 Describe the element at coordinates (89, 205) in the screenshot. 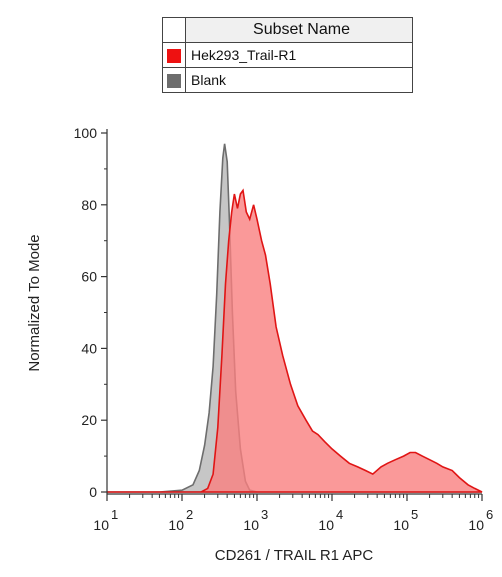

I see `y-tick-label: 80` at that location.